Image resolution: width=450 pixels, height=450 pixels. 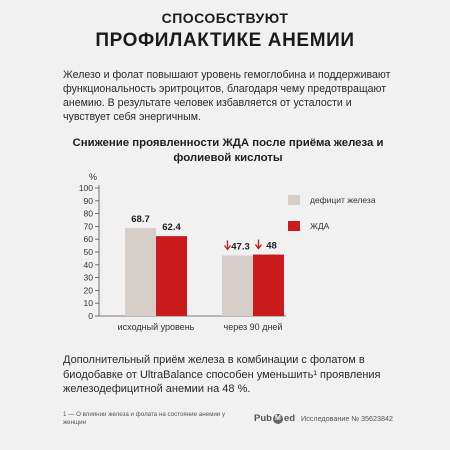 What do you see at coordinates (277, 418) in the screenshot?
I see `pubmed-logo-m: M` at bounding box center [277, 418].